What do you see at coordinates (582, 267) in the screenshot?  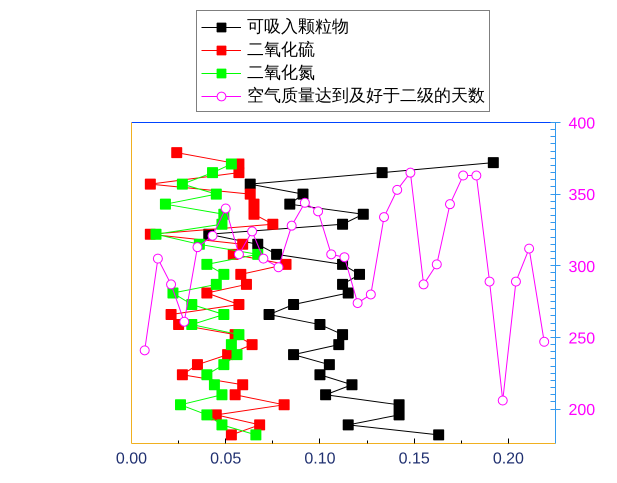 I see `y2-tick-label: 300` at bounding box center [582, 267].